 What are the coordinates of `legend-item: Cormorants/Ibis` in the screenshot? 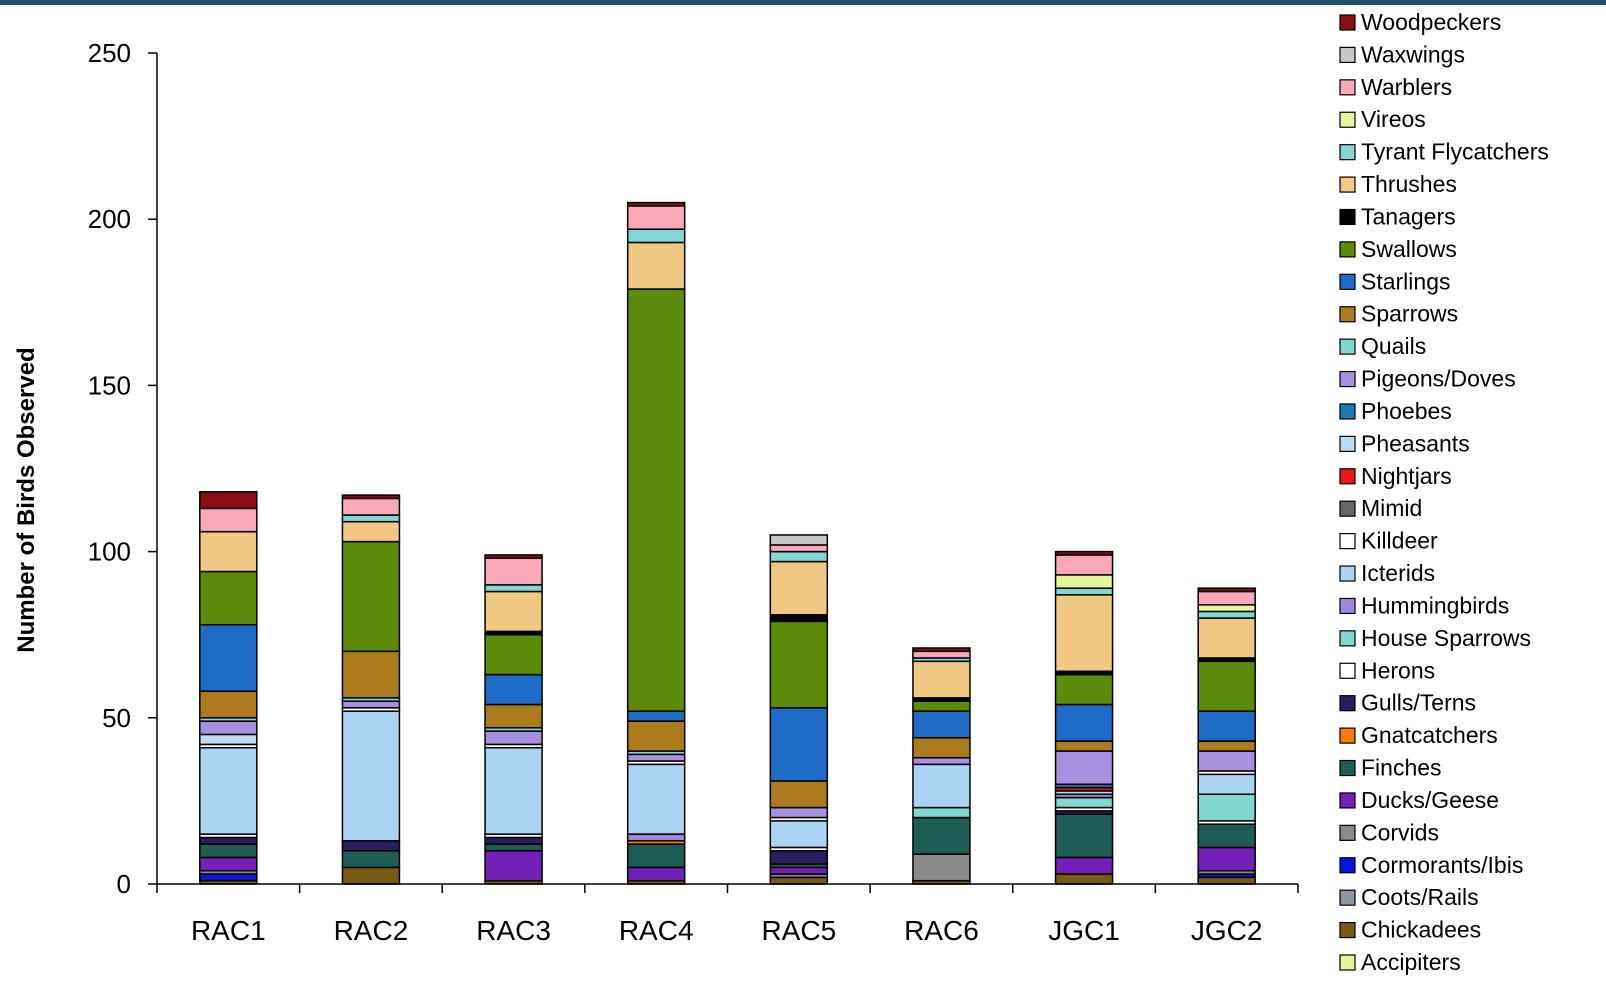 It's located at (1431, 865).